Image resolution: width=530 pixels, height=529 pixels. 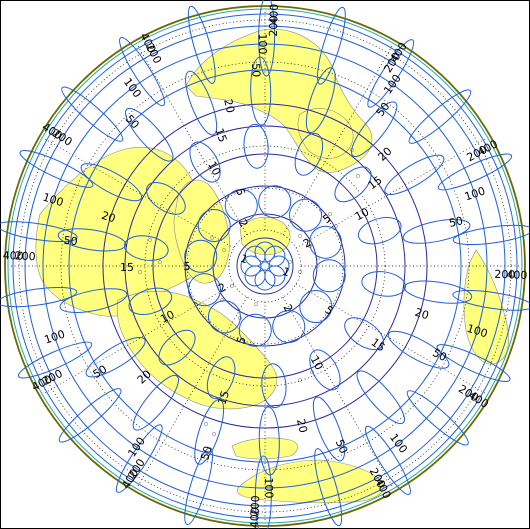 I want to click on landmass-asia, so click(x=197, y=350).